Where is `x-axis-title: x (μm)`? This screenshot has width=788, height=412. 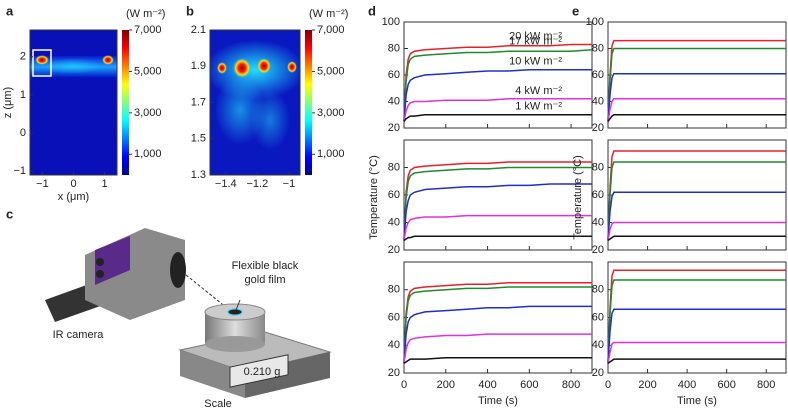 x-axis-title: x (μm) is located at coordinates (73, 197).